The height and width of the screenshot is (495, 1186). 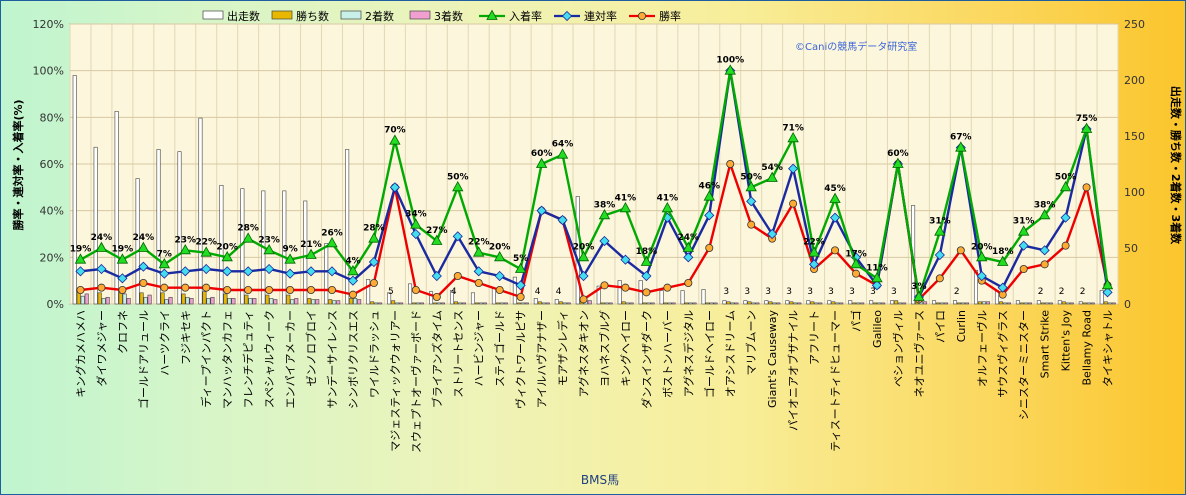 I want to click on x-tick-label: ゼンノロブロイ, so click(x=311, y=348).